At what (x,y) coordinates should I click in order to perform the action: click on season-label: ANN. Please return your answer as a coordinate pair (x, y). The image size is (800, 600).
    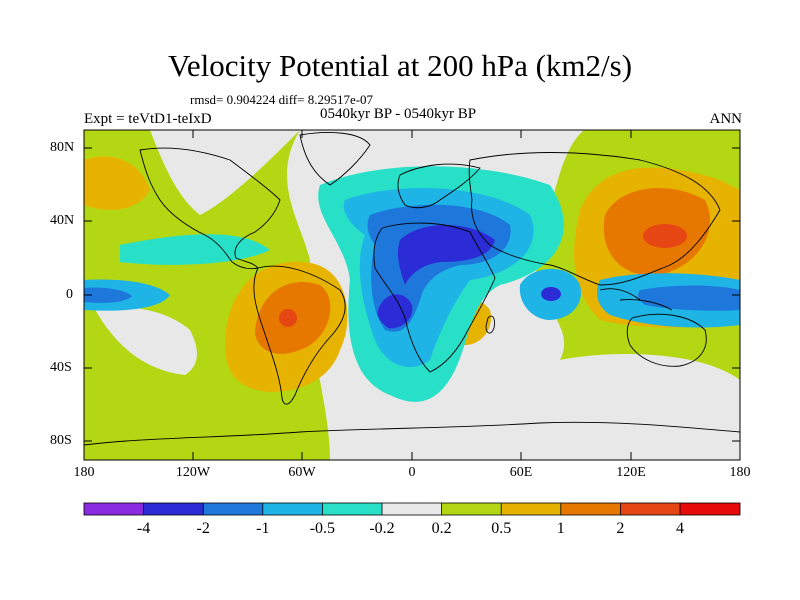
    Looking at the image, I should click on (726, 119).